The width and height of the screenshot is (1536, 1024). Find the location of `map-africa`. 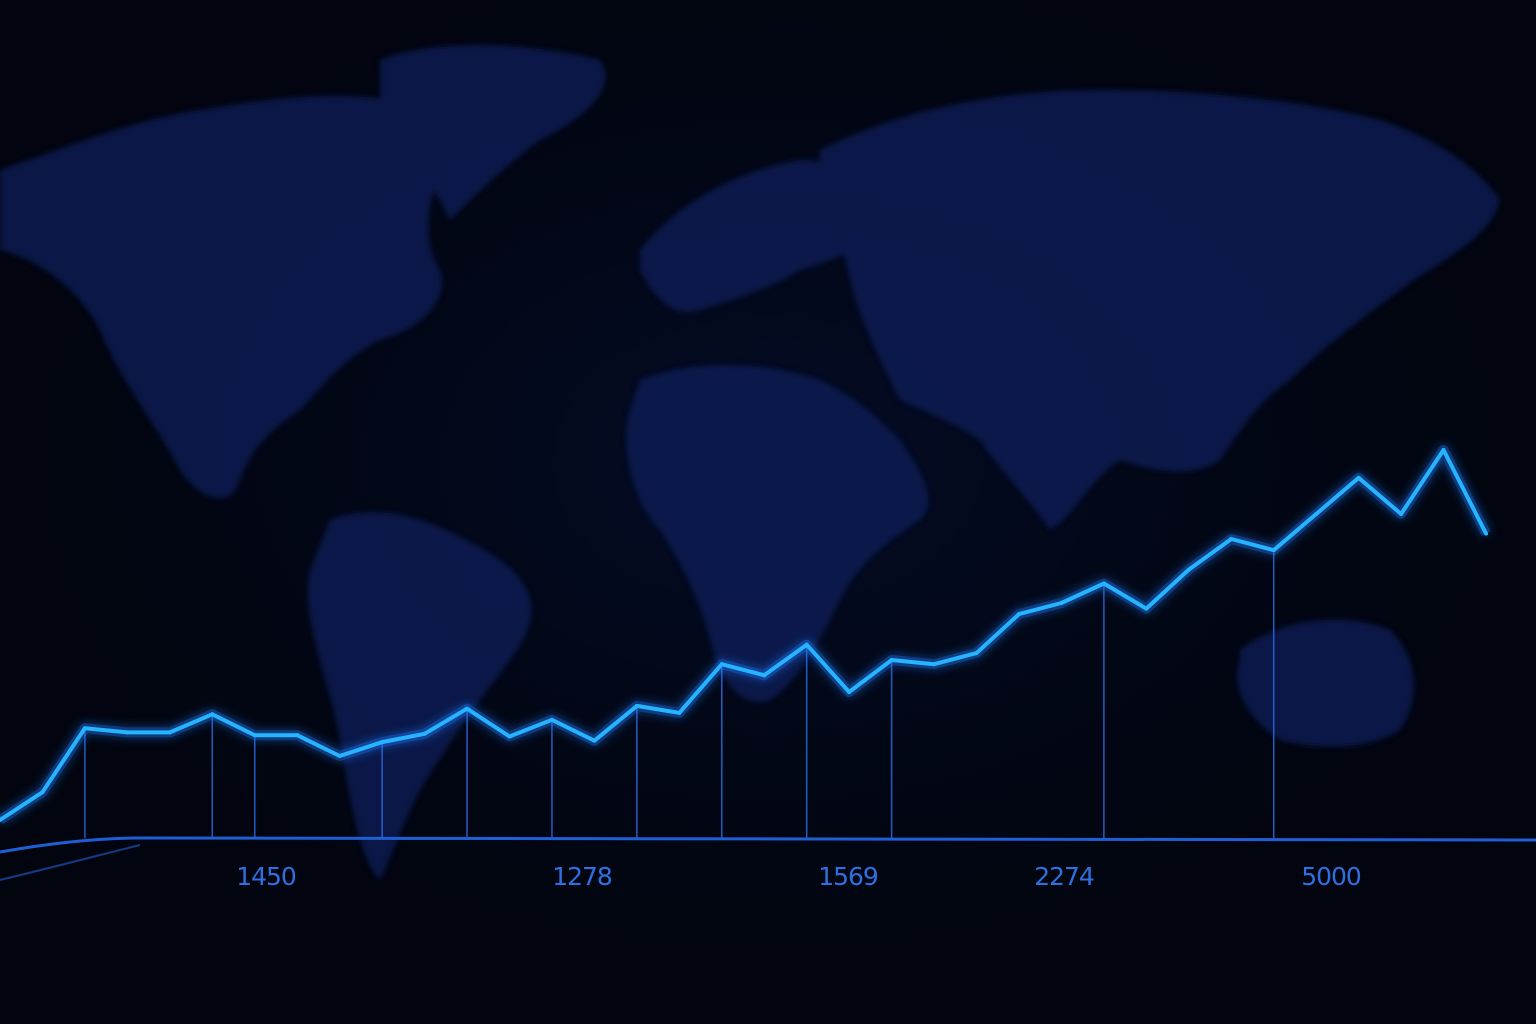

map-africa is located at coordinates (777, 533).